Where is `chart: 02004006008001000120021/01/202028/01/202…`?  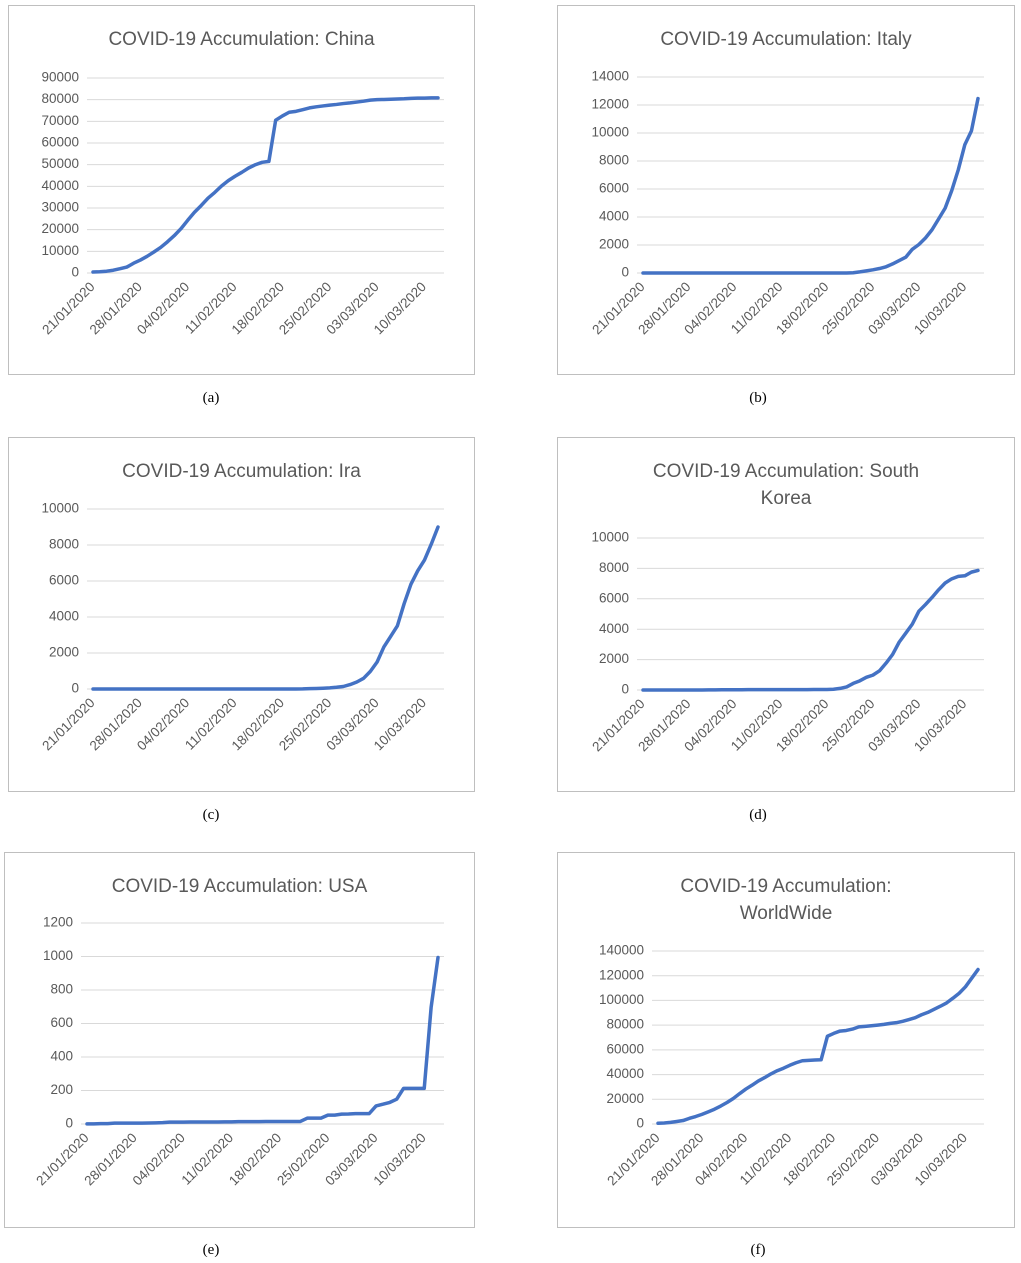 chart: 02004006008001000120021/01/202028/01/202… is located at coordinates (238, 1051).